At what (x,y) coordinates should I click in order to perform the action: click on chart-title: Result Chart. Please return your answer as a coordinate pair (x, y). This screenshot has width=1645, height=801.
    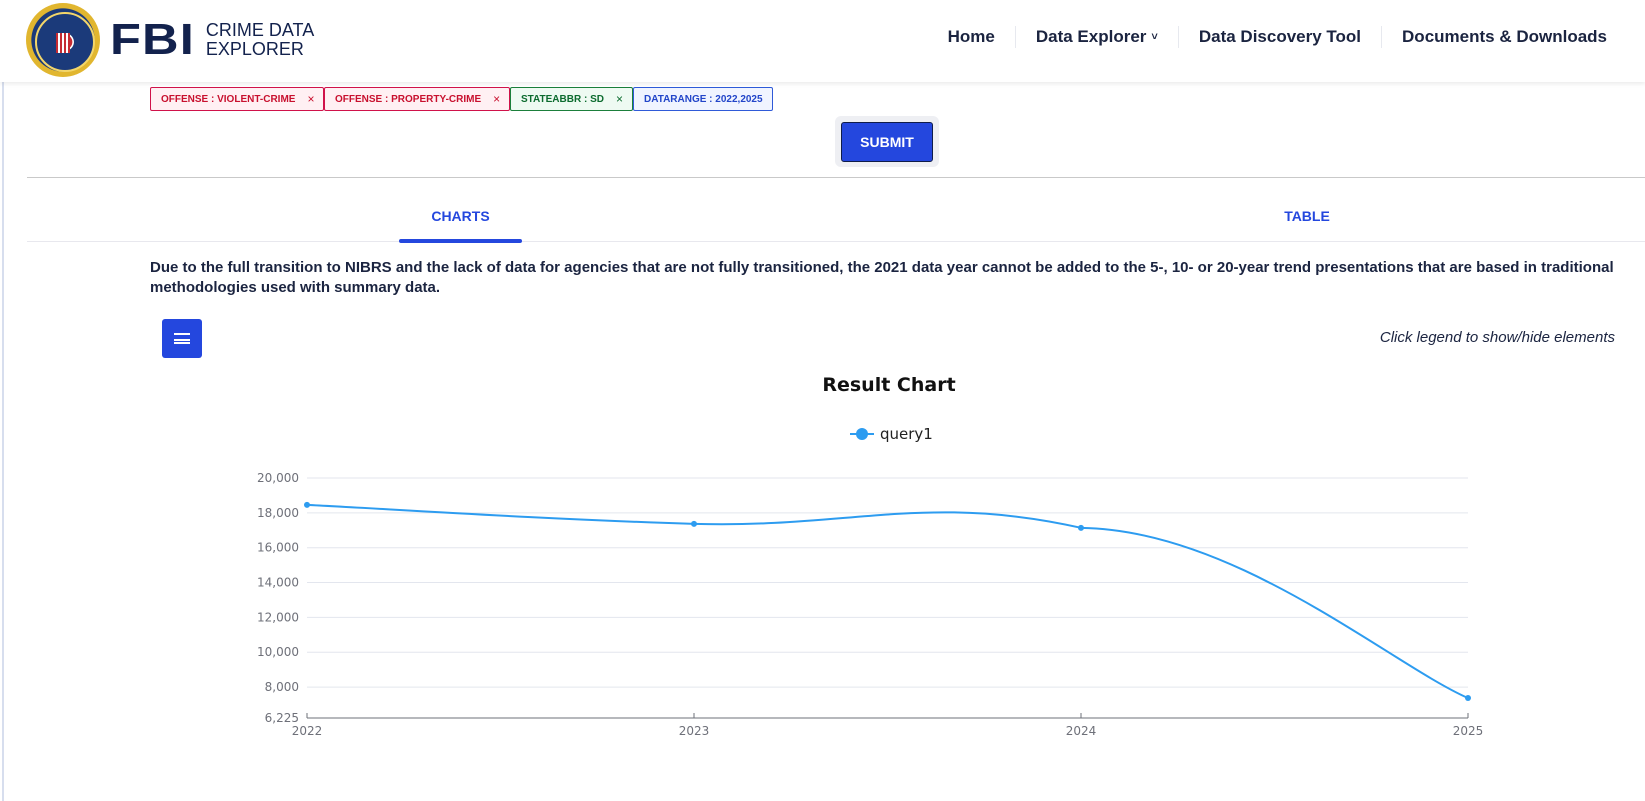
    Looking at the image, I should click on (888, 385).